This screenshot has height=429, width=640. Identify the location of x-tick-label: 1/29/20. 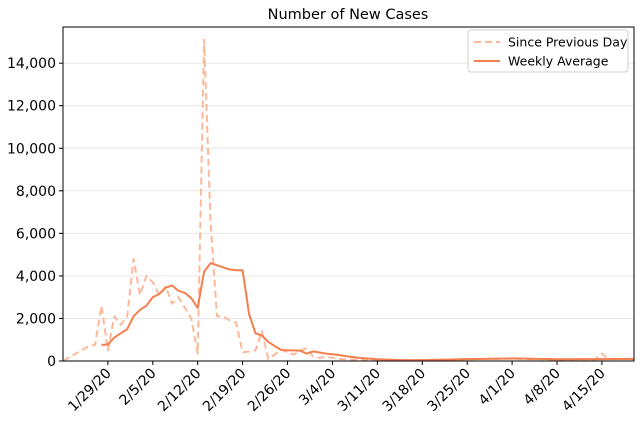
(89, 390).